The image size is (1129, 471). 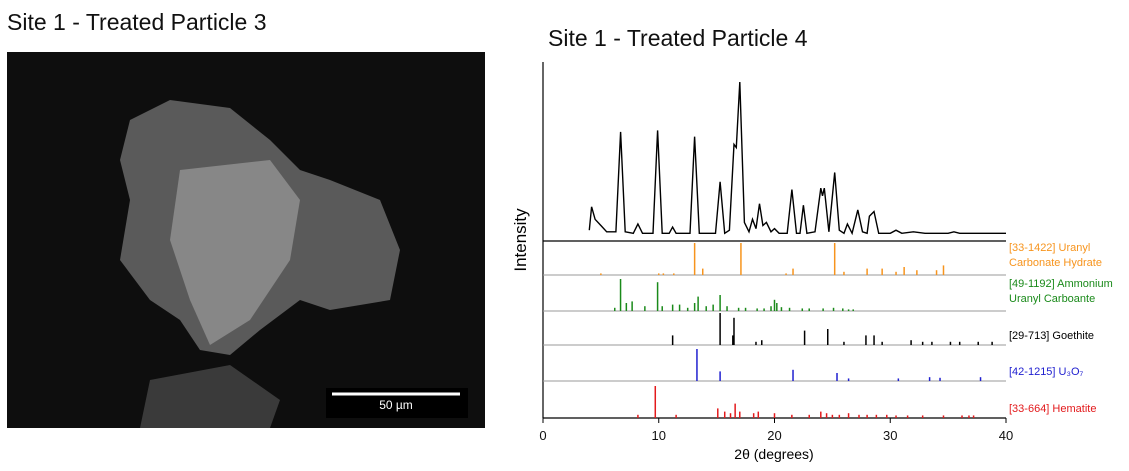 What do you see at coordinates (890, 435) in the screenshot?
I see `x-tick-label: 30` at bounding box center [890, 435].